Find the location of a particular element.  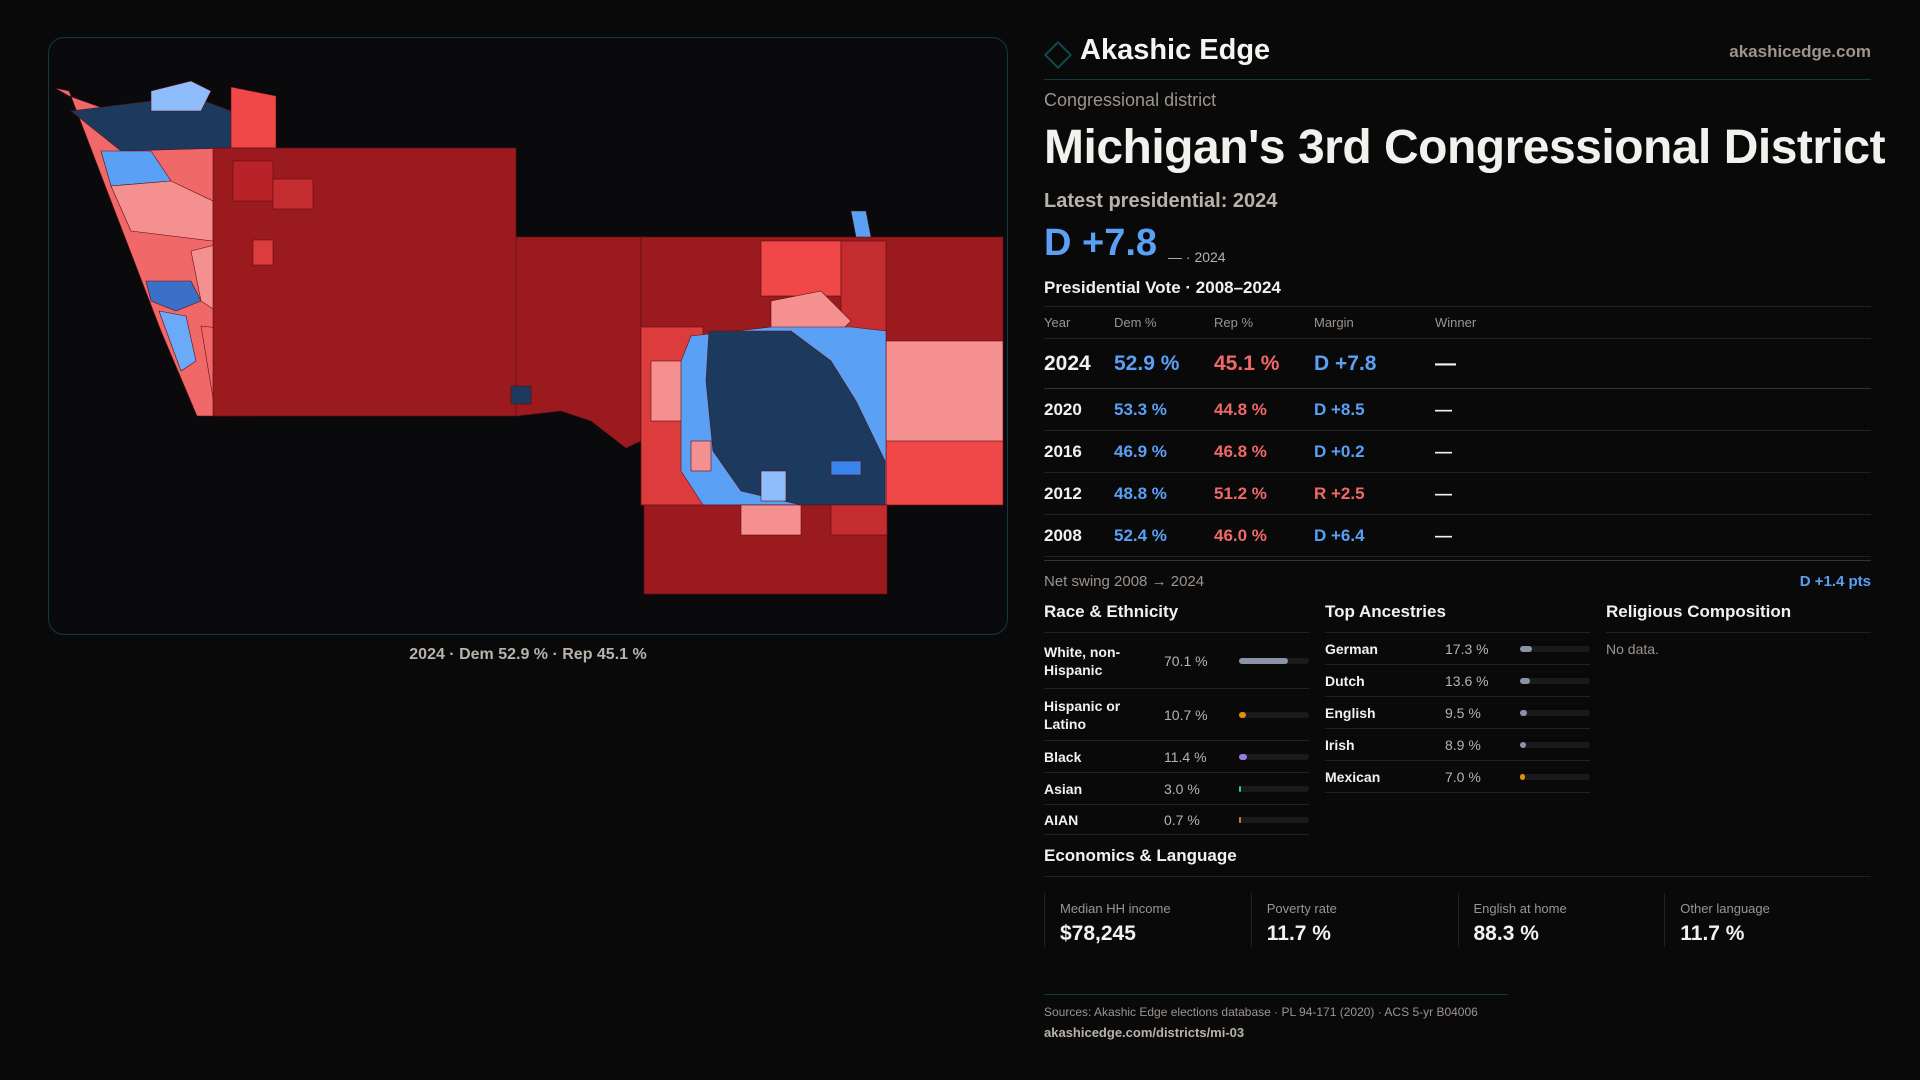

section-title: Top Ancestries is located at coordinates (1457, 617).